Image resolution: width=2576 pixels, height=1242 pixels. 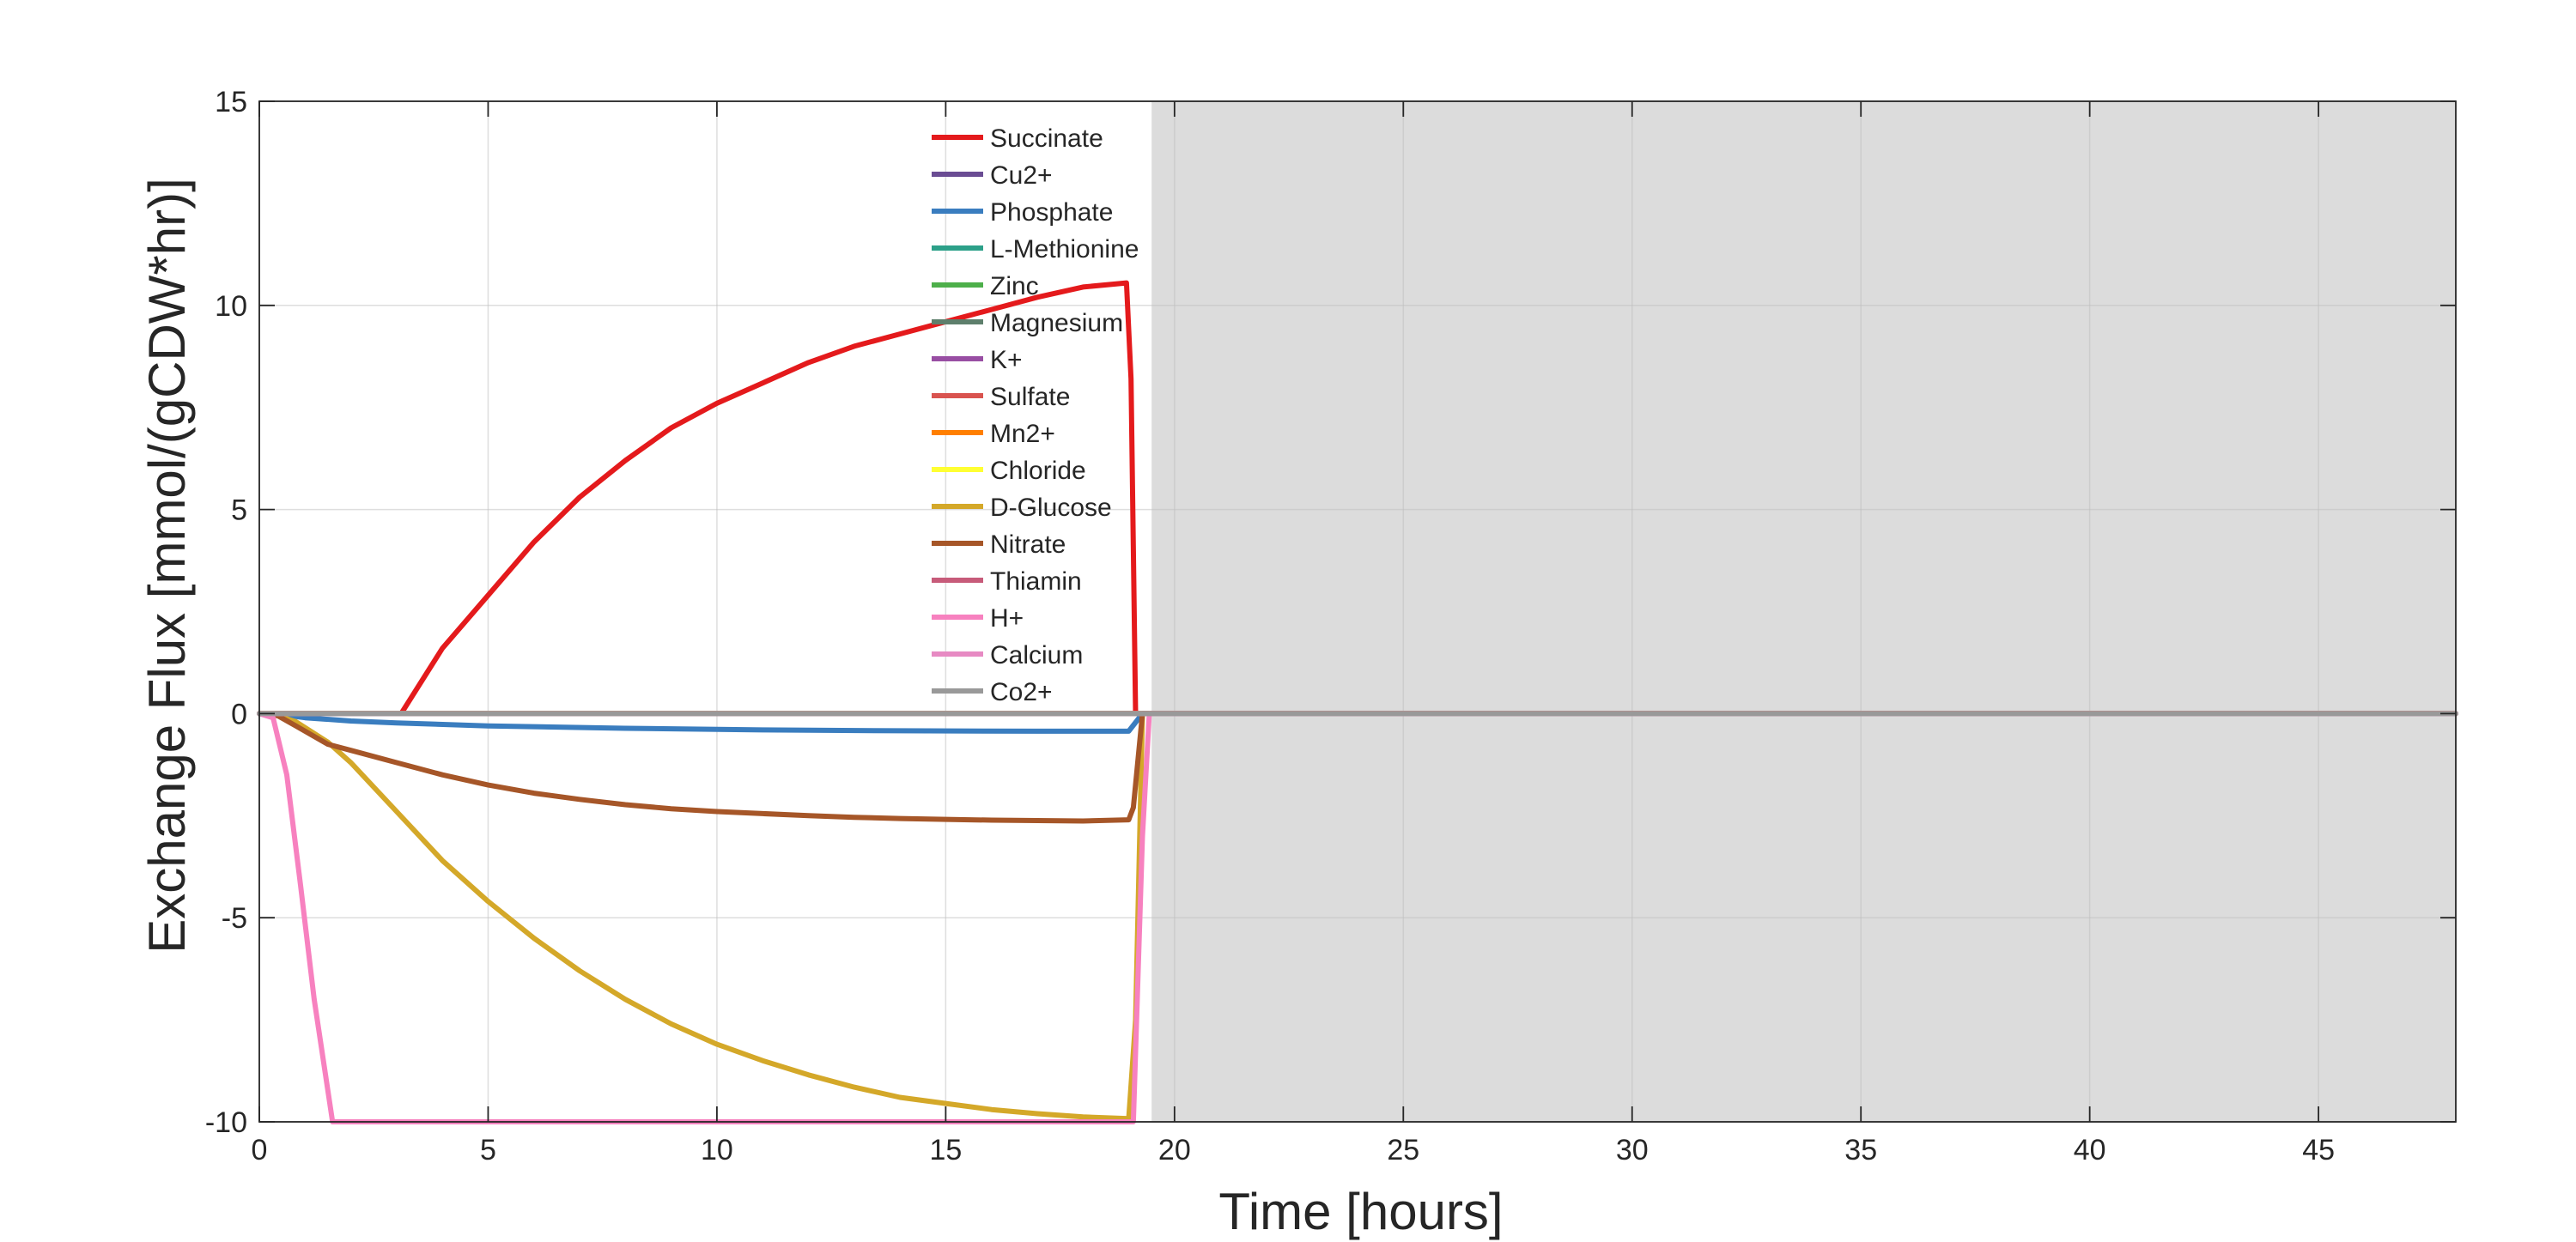 What do you see at coordinates (2318, 1150) in the screenshot?
I see `x-tick-label: 45` at bounding box center [2318, 1150].